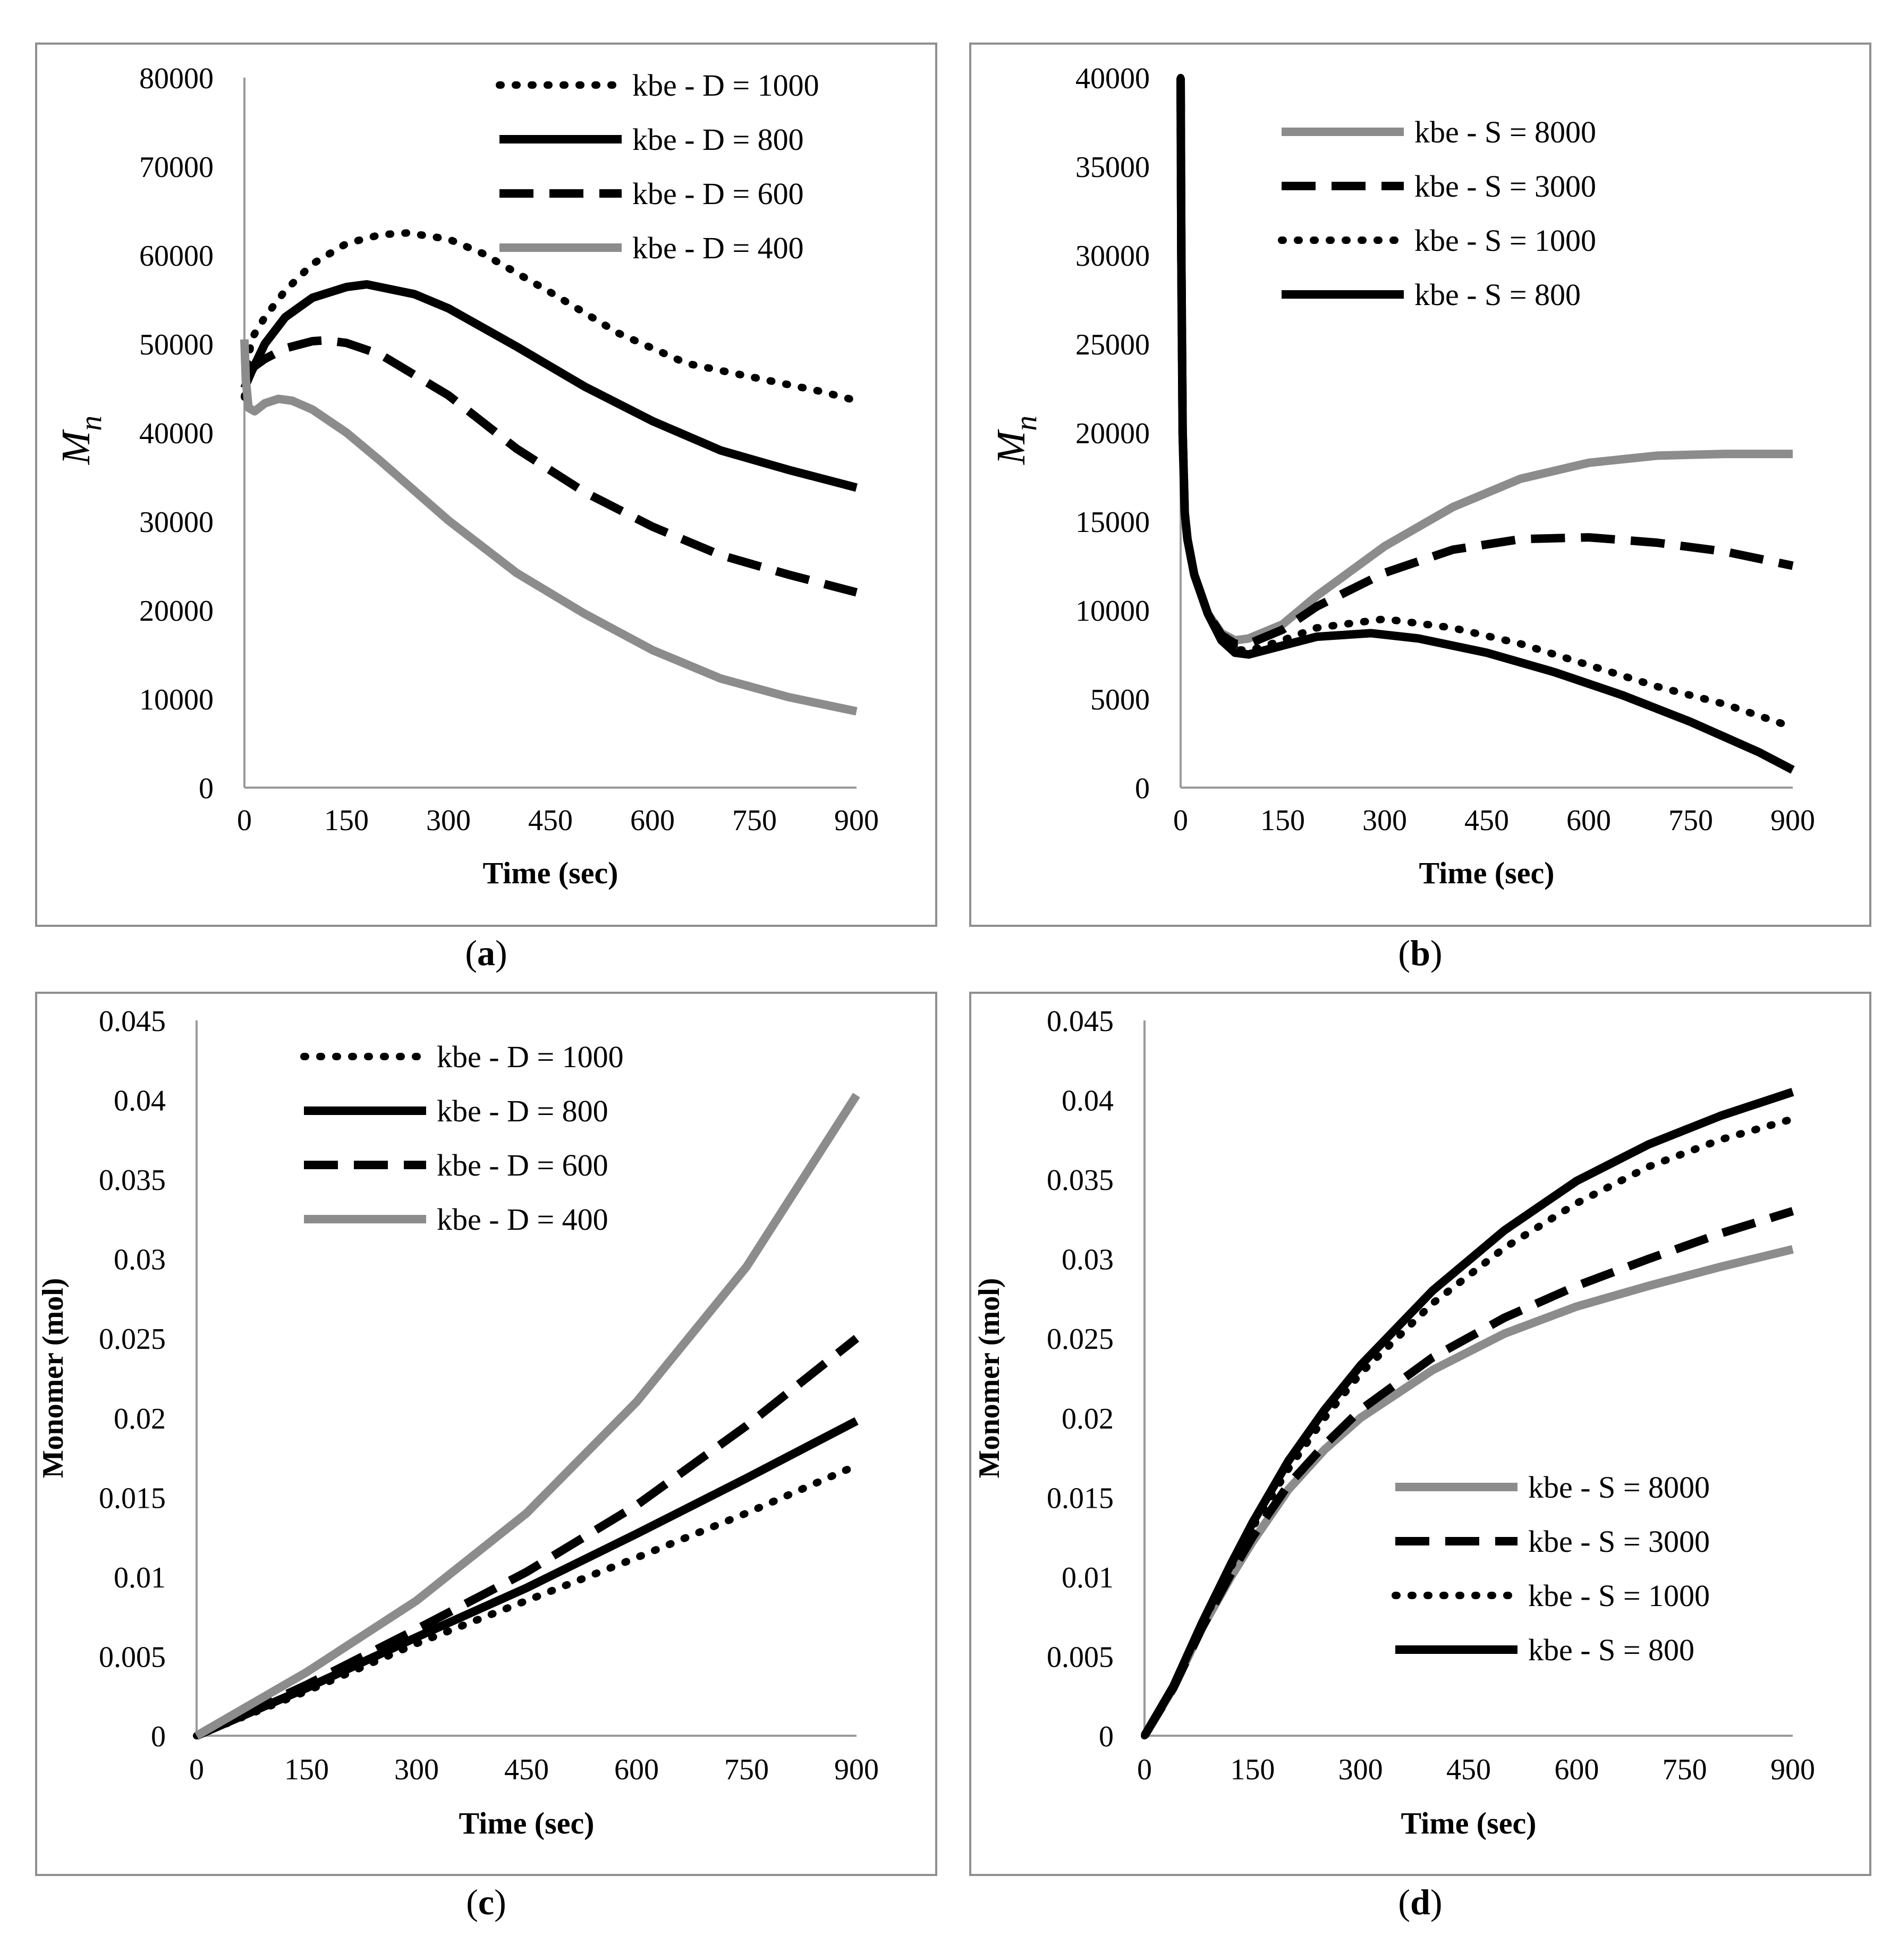 The width and height of the screenshot is (1882, 1960). Describe the element at coordinates (176, 256) in the screenshot. I see `y-tick-label: 60000` at that location.